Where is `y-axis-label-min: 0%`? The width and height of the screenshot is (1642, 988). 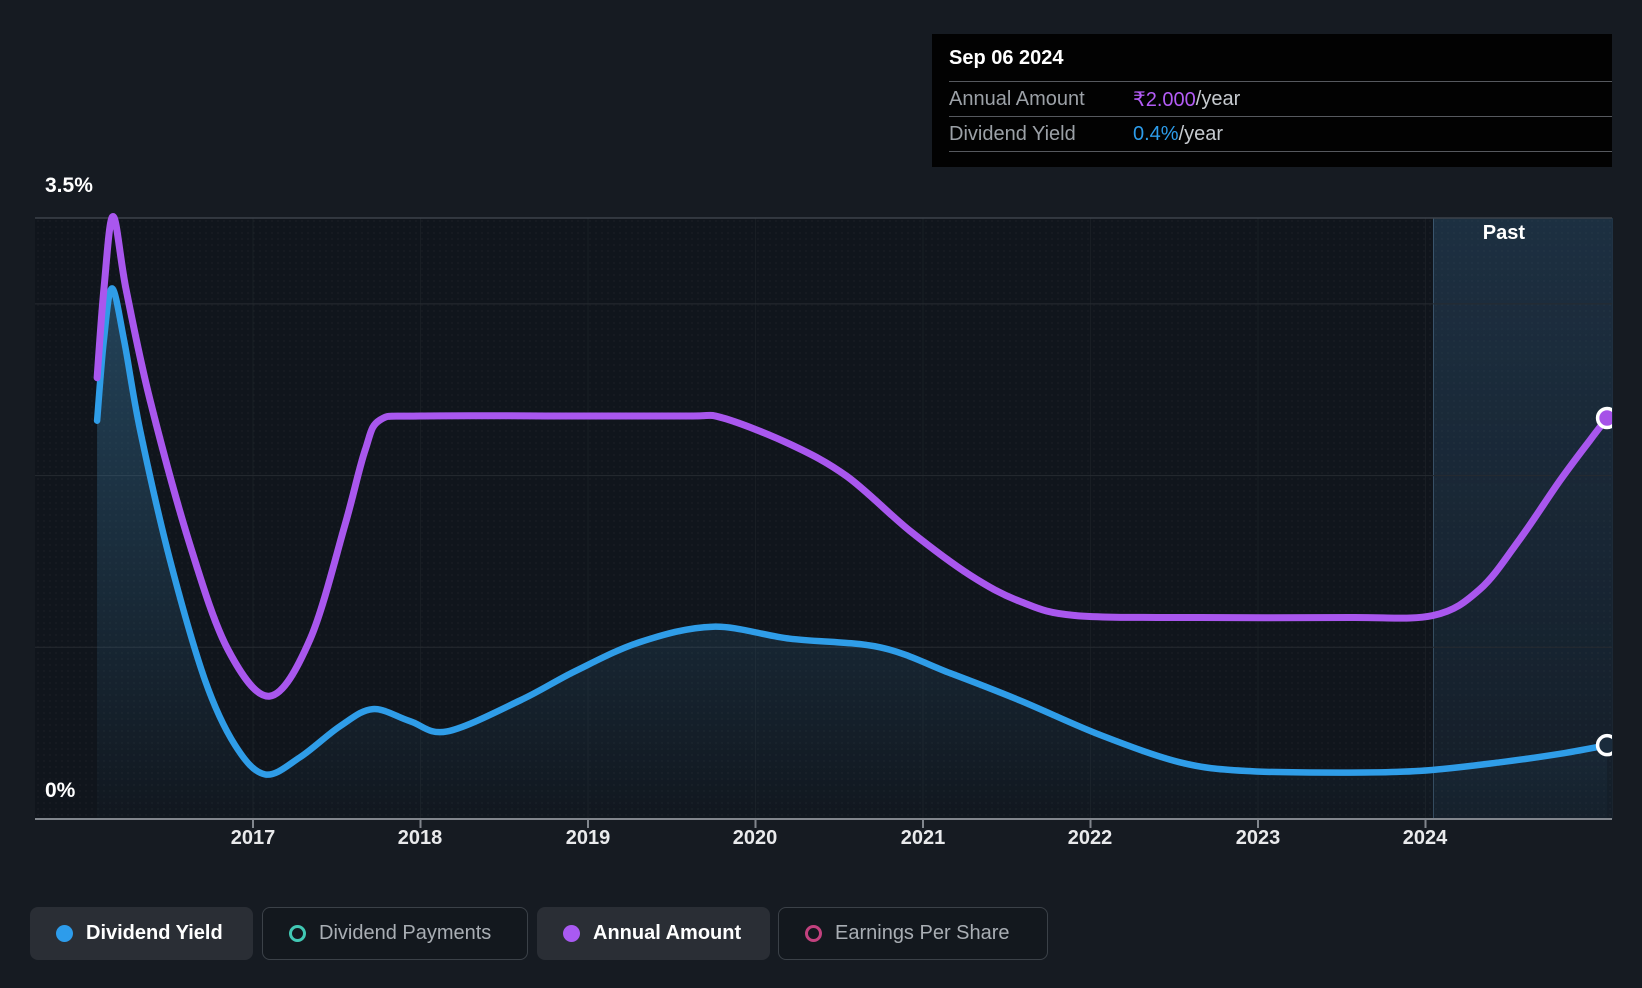 y-axis-label-min: 0% is located at coordinates (60, 790).